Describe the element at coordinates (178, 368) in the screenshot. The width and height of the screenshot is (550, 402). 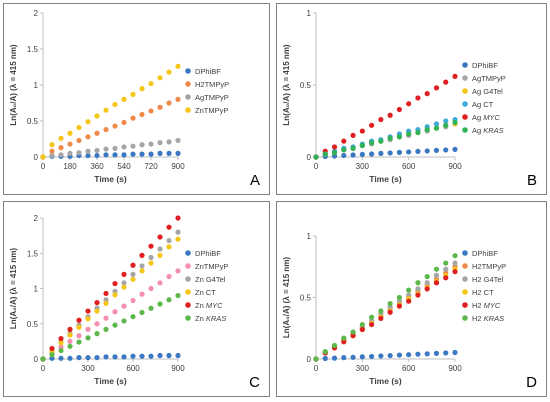
I see `x-tick-label: 900` at that location.